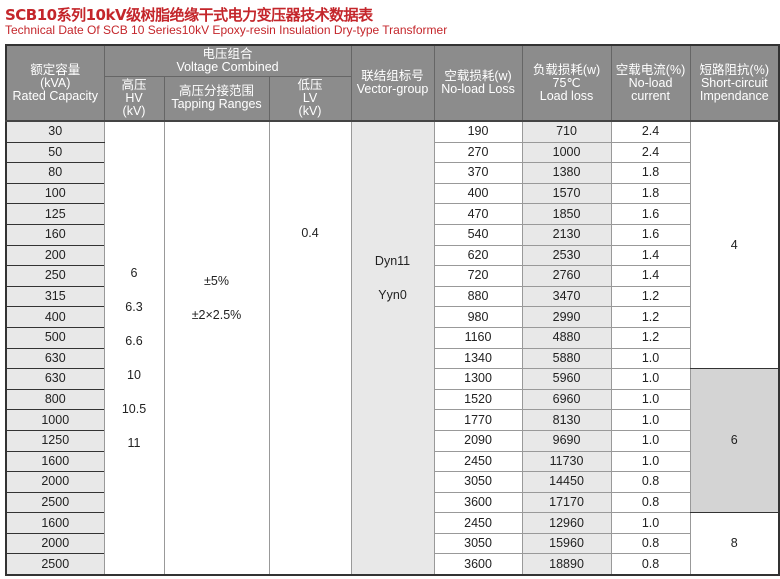  I want to click on capacity-cell: 630, so click(55, 358).